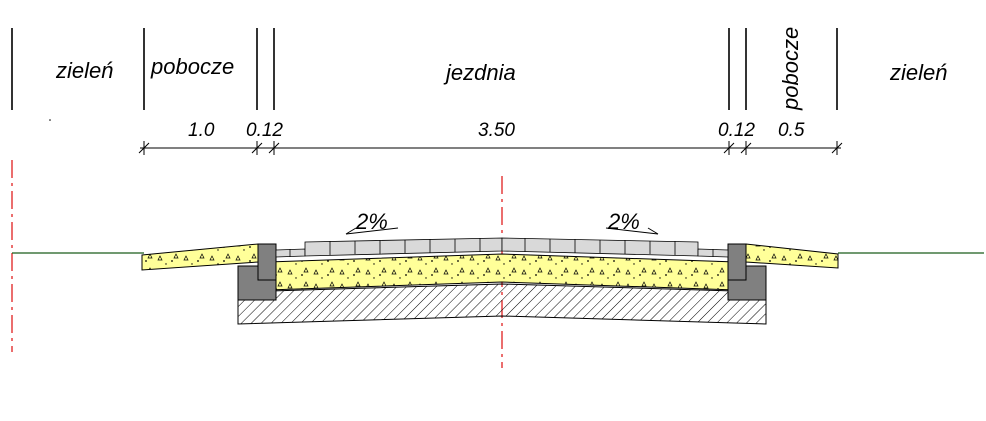  Describe the element at coordinates (479, 72) in the screenshot. I see `zone-label-roadway: jezdnia` at that location.